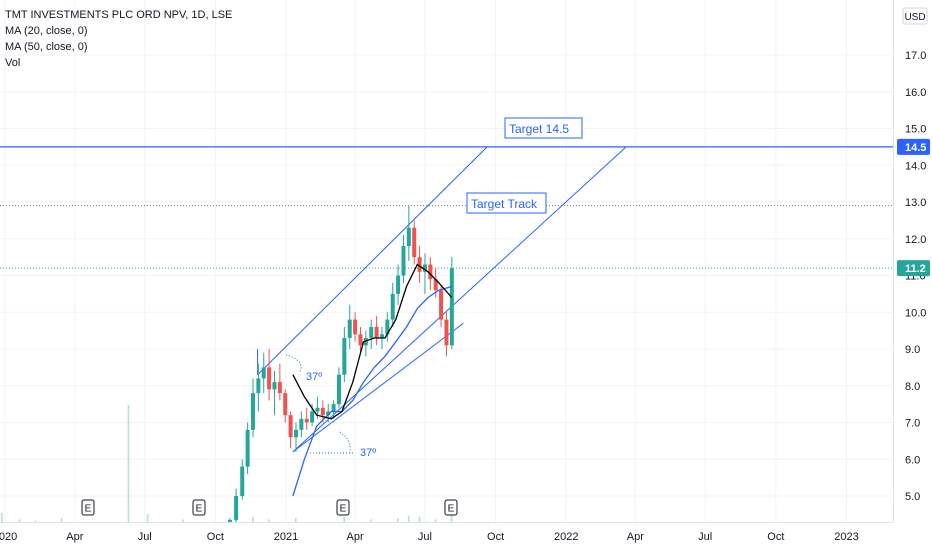 This screenshot has height=550, width=932. I want to click on candles, so click(340, 366).